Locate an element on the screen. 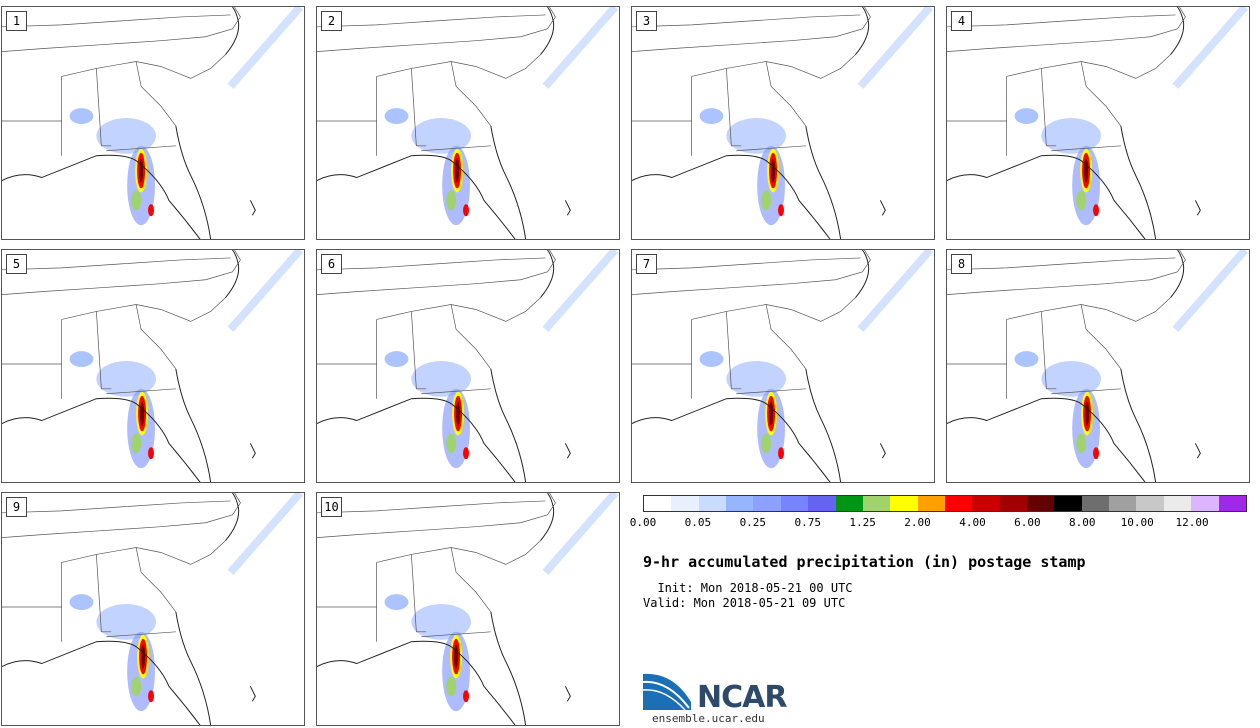 The image size is (1260, 728). member-number-label: 7 is located at coordinates (646, 264).